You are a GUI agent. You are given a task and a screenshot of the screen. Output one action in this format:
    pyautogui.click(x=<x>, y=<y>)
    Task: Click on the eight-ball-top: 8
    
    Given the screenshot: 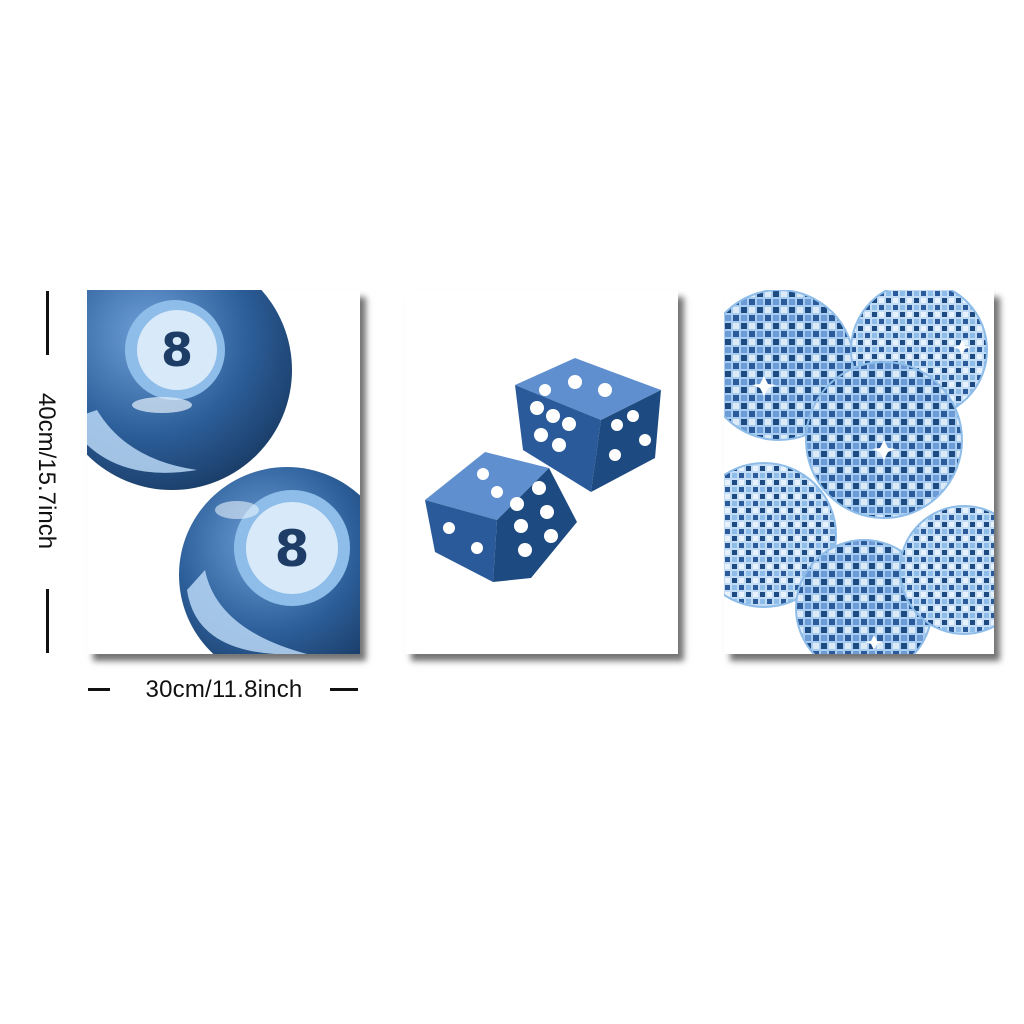 What is the action you would take?
    pyautogui.click(x=189, y=390)
    